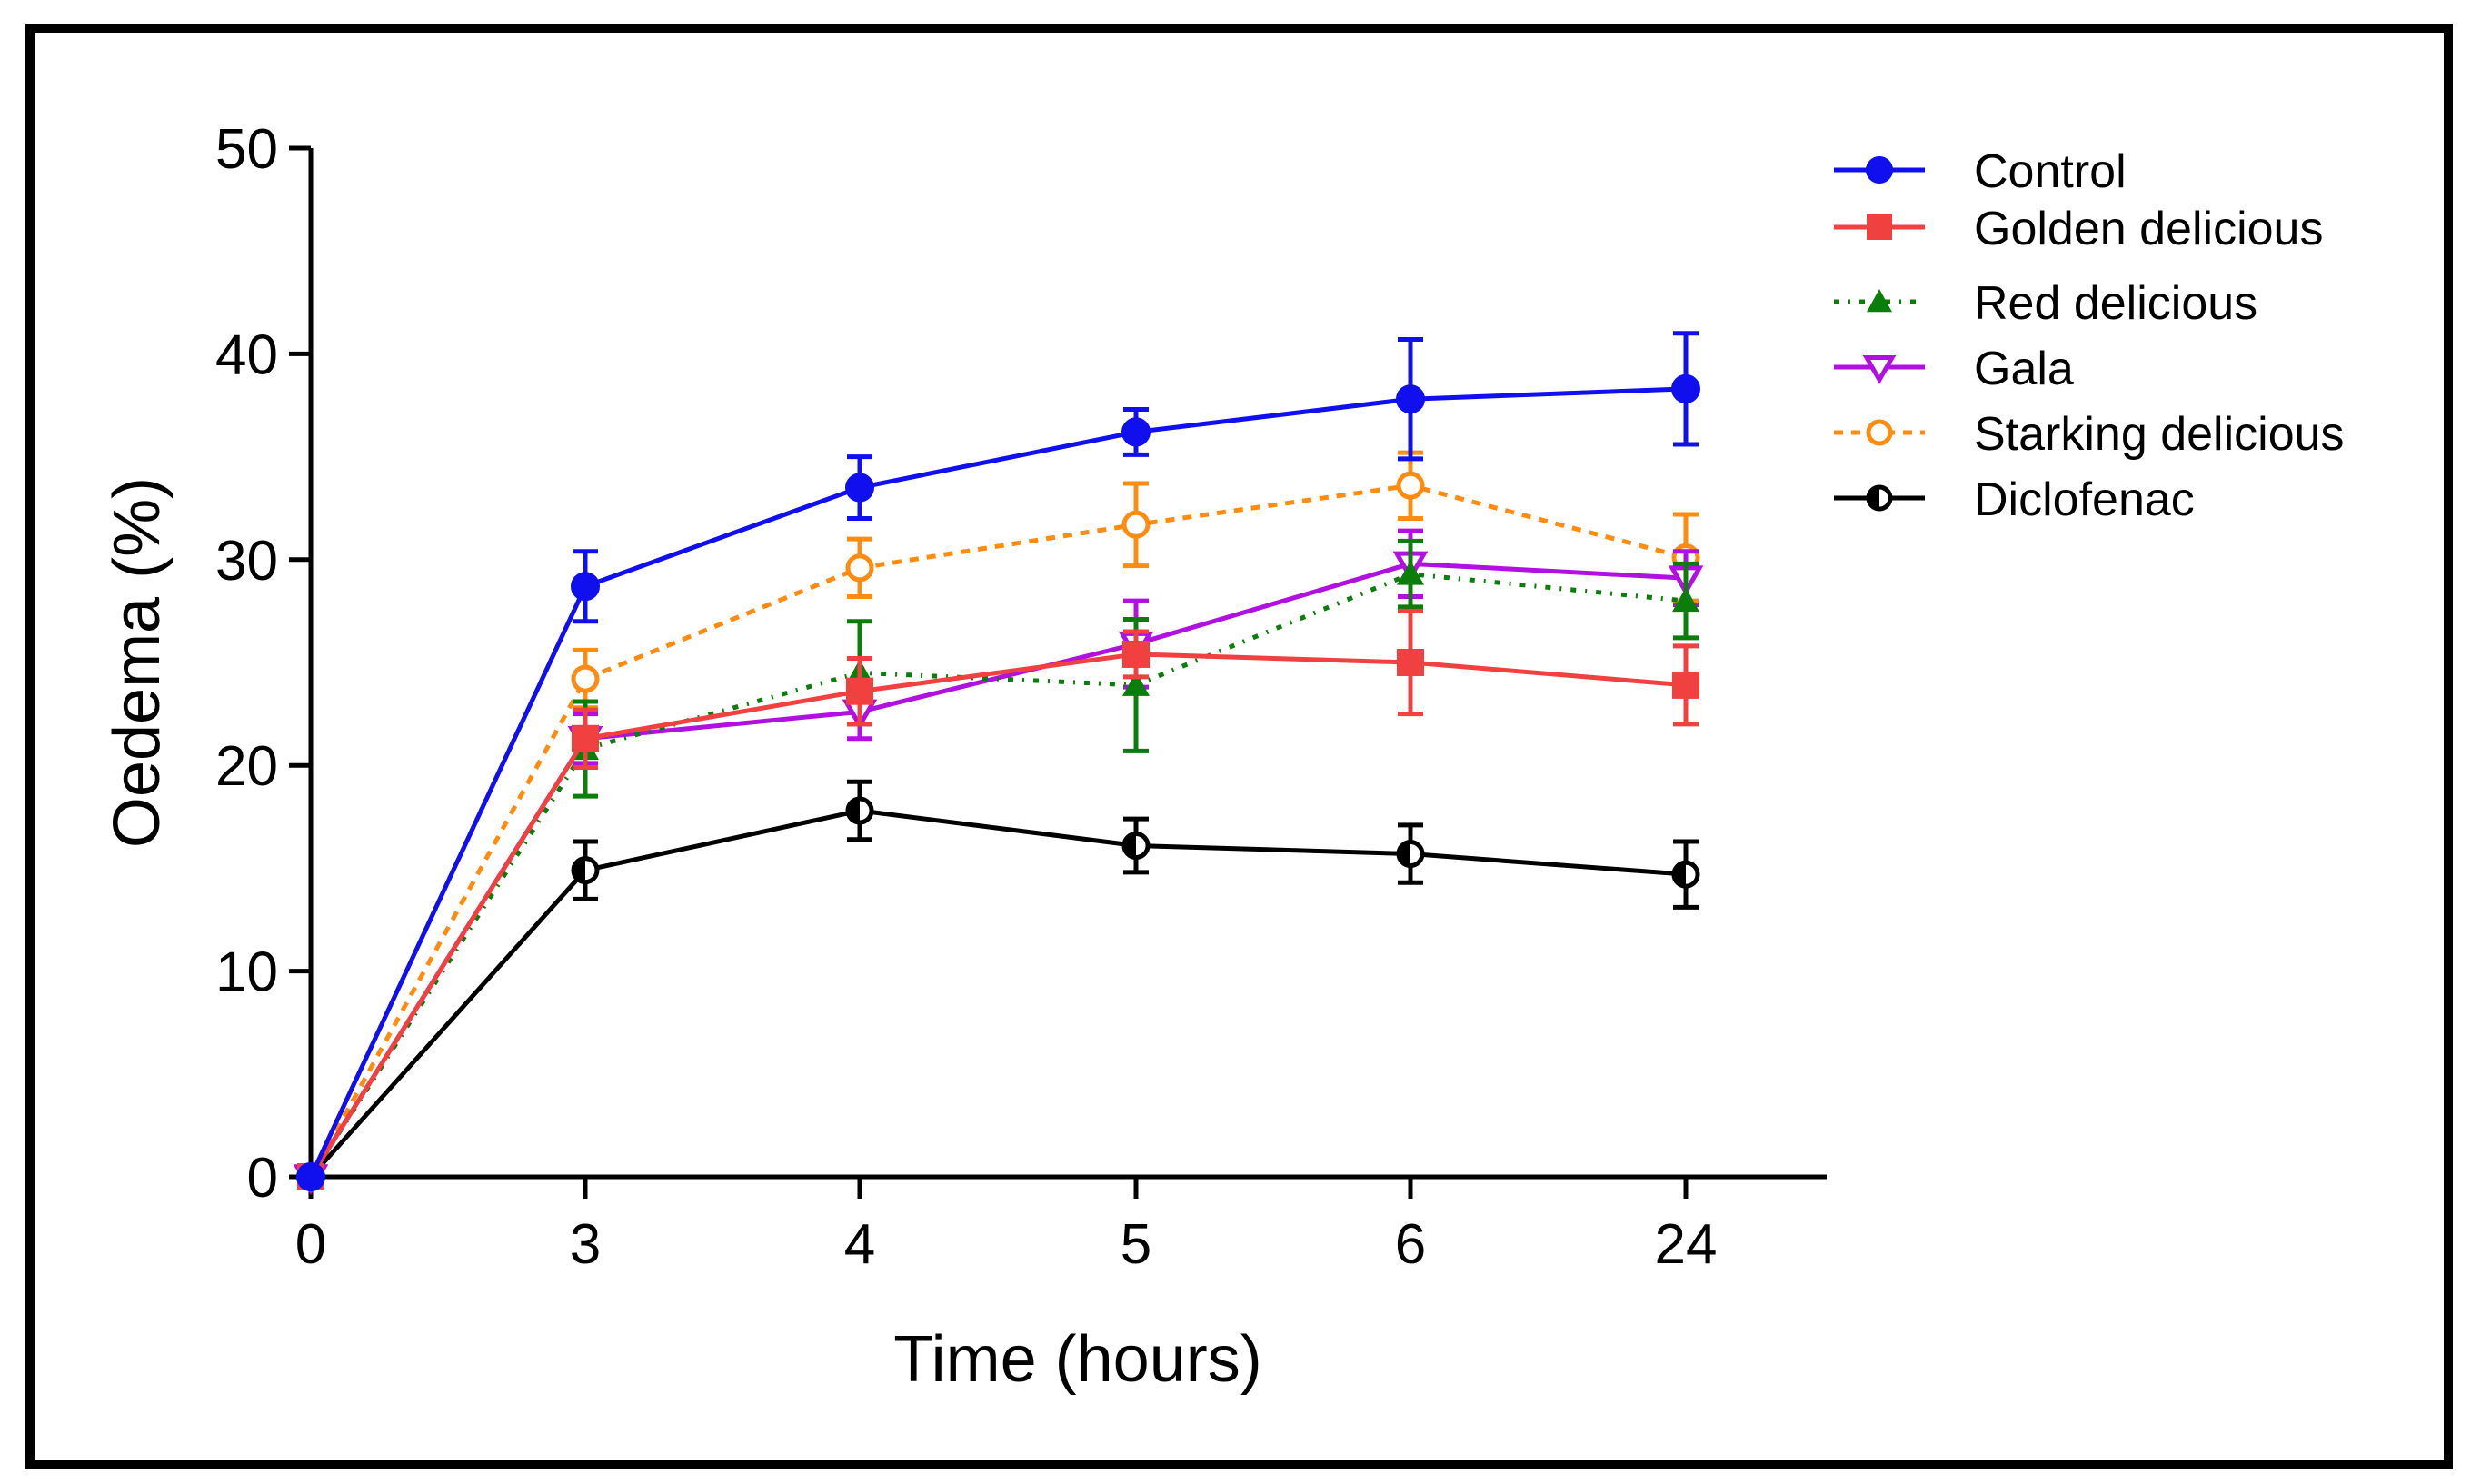 The height and width of the screenshot is (1484, 2471). Describe the element at coordinates (1410, 1244) in the screenshot. I see `x-tick-label: 6` at that location.